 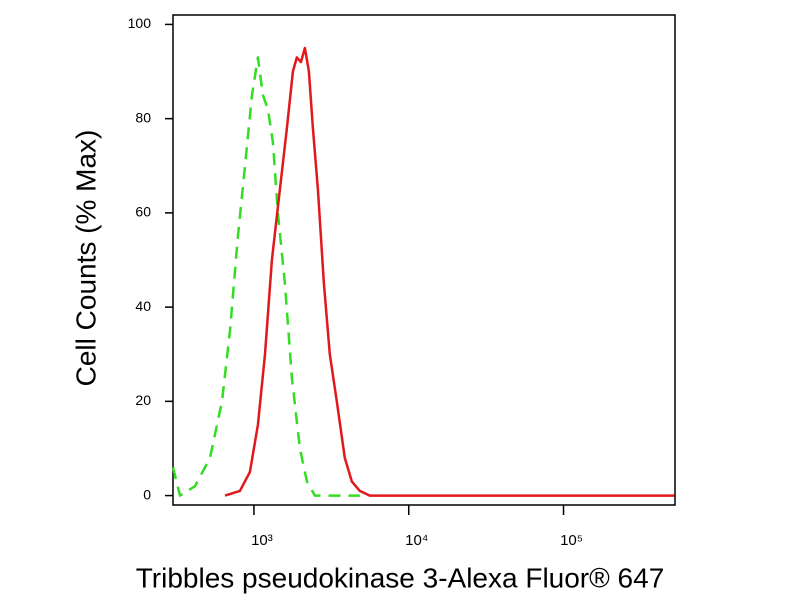 What do you see at coordinates (416, 540) in the screenshot?
I see `x-tick-label: 10⁴` at bounding box center [416, 540].